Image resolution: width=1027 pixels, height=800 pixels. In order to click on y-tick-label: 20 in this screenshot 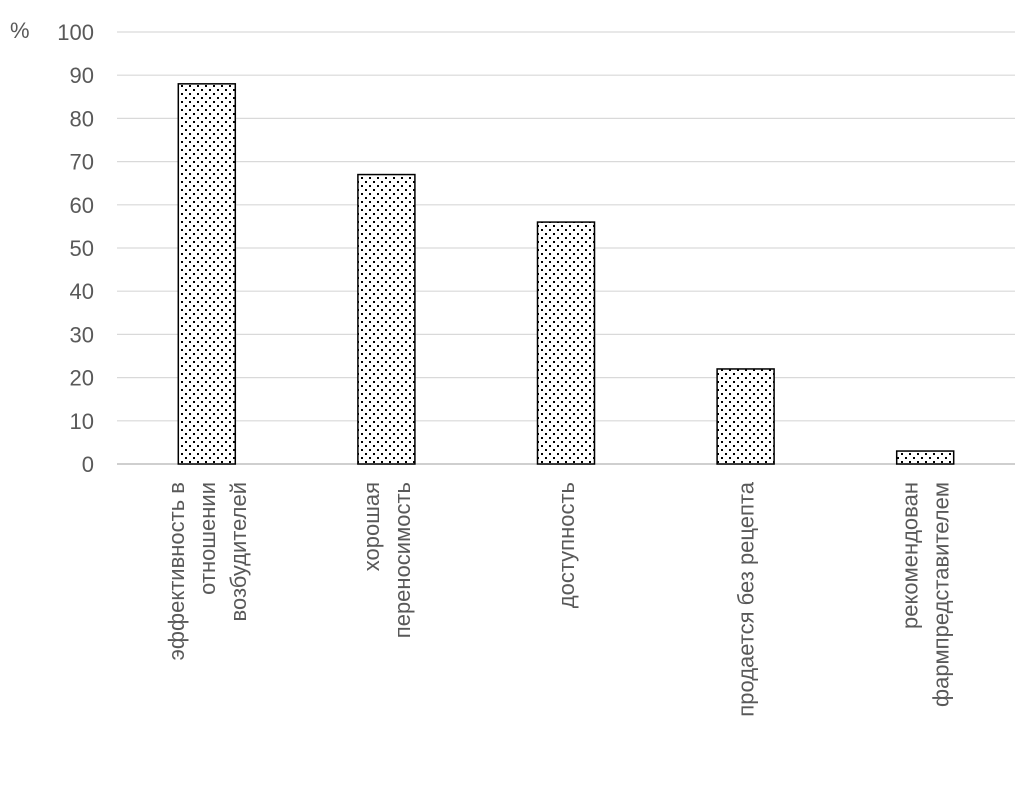, I will do `click(82, 378)`.